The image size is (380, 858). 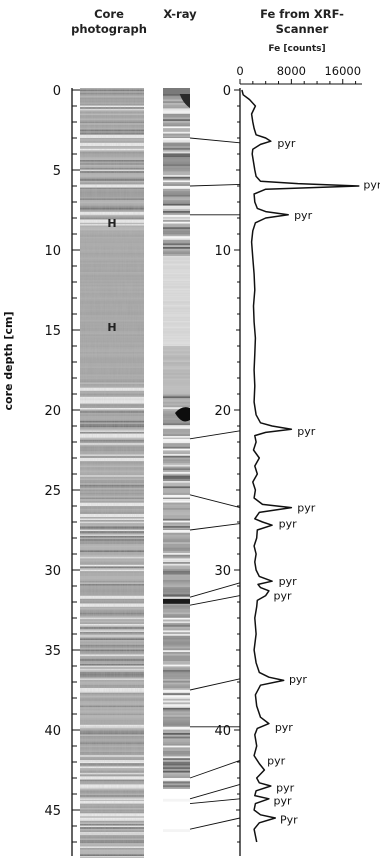 I want to click on xray-bright-layer, so click(x=176, y=598).